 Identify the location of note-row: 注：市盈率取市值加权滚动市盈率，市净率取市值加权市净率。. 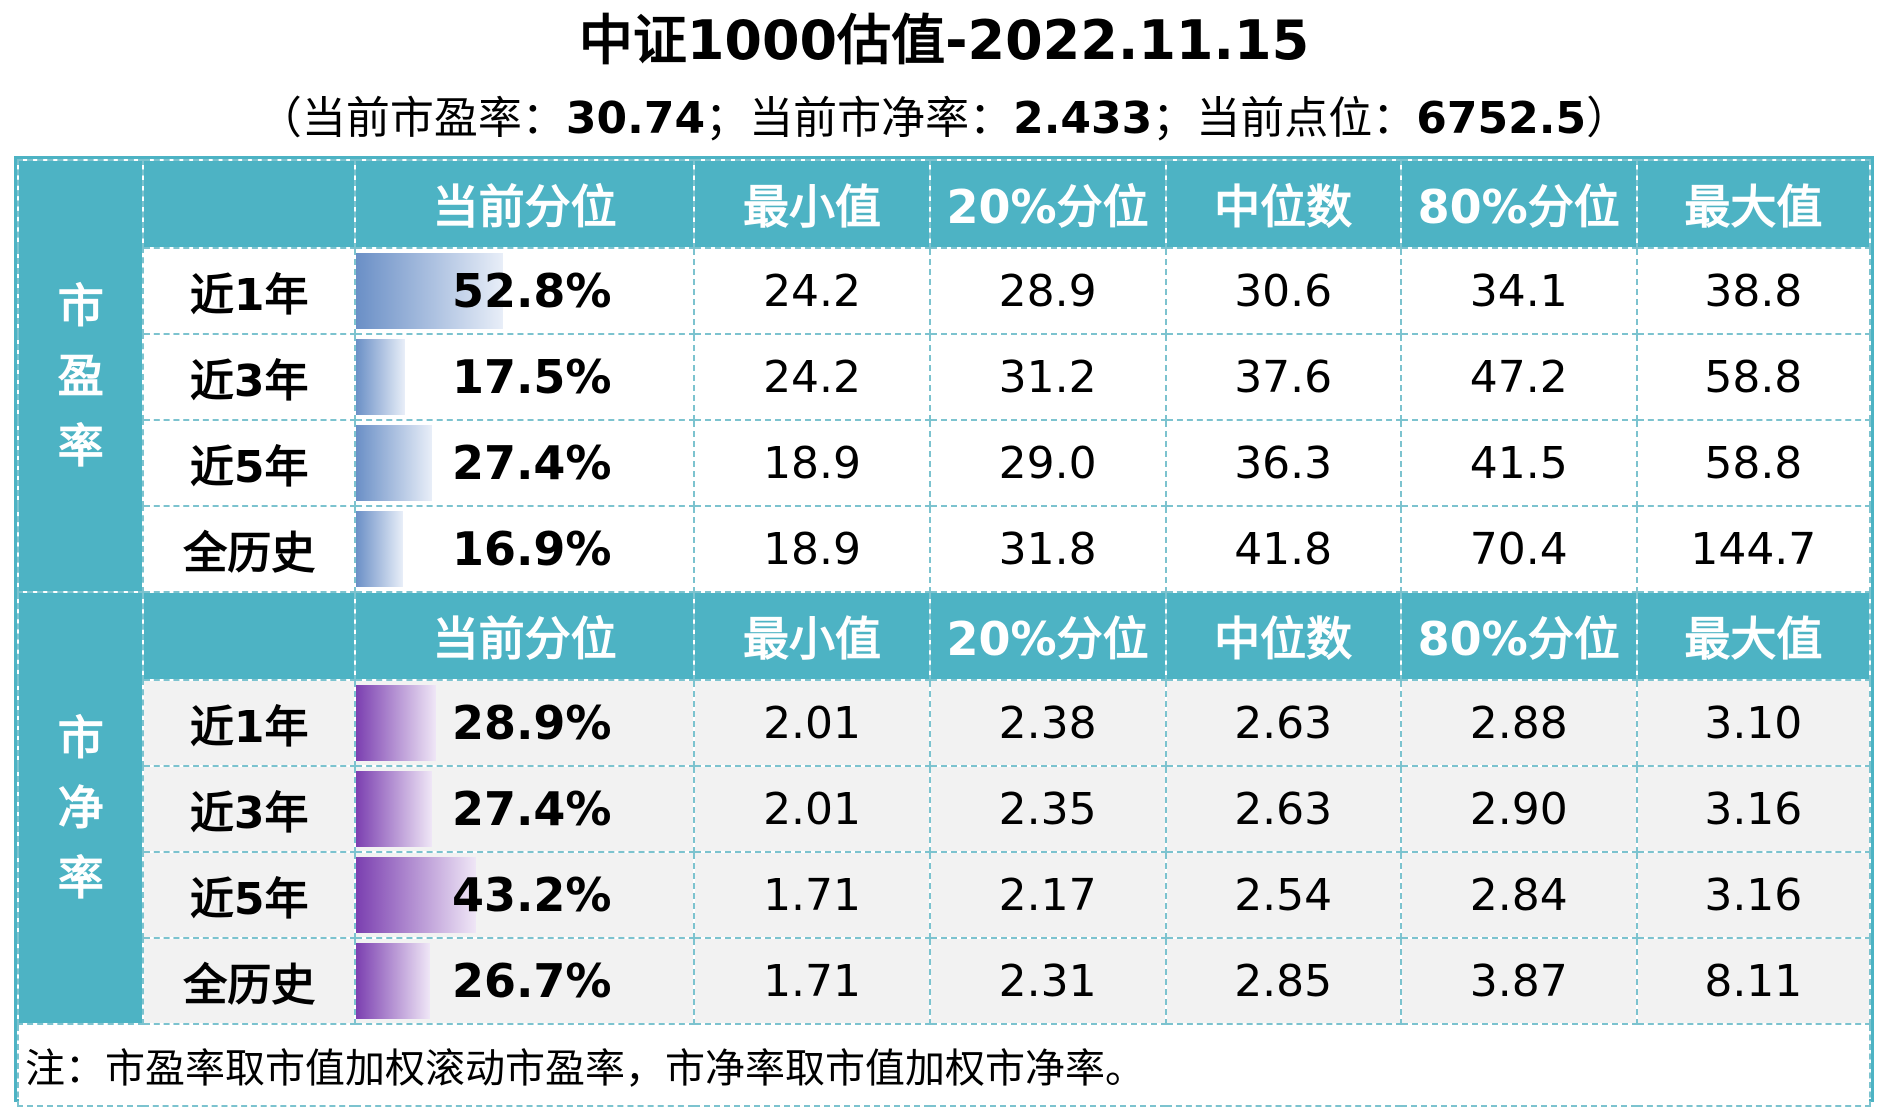
(944, 1065).